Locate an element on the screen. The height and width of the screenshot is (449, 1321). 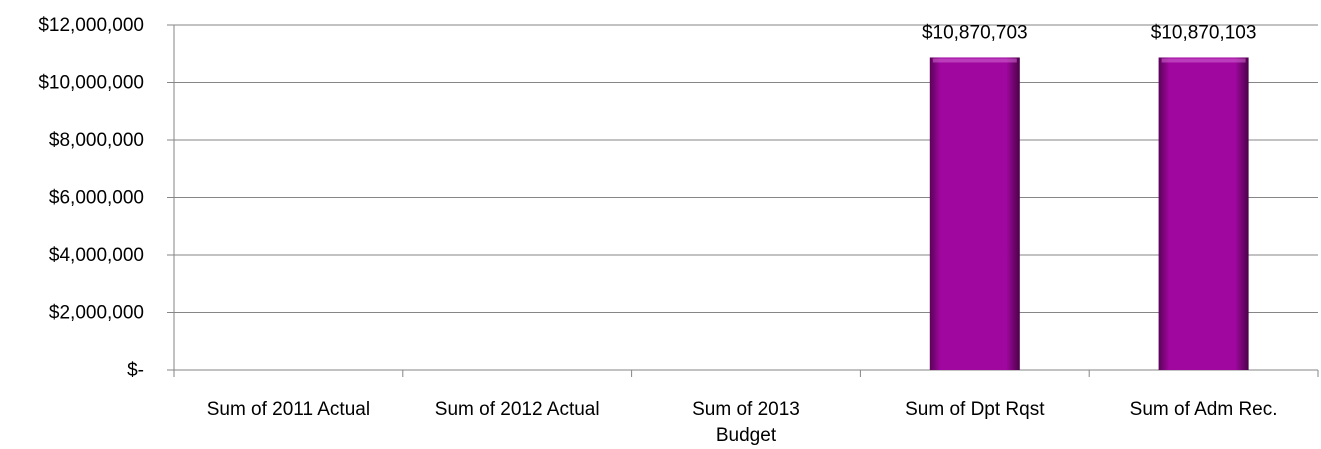
x-category-label: Sum of Dpt Rqst is located at coordinates (975, 409).